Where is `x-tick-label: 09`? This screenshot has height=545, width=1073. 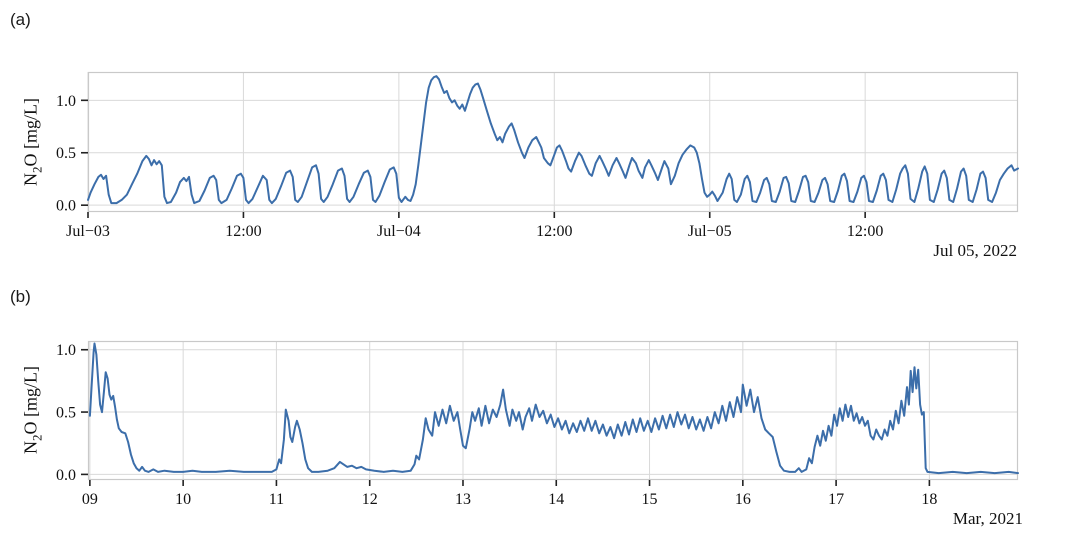 x-tick-label: 09 is located at coordinates (90, 499).